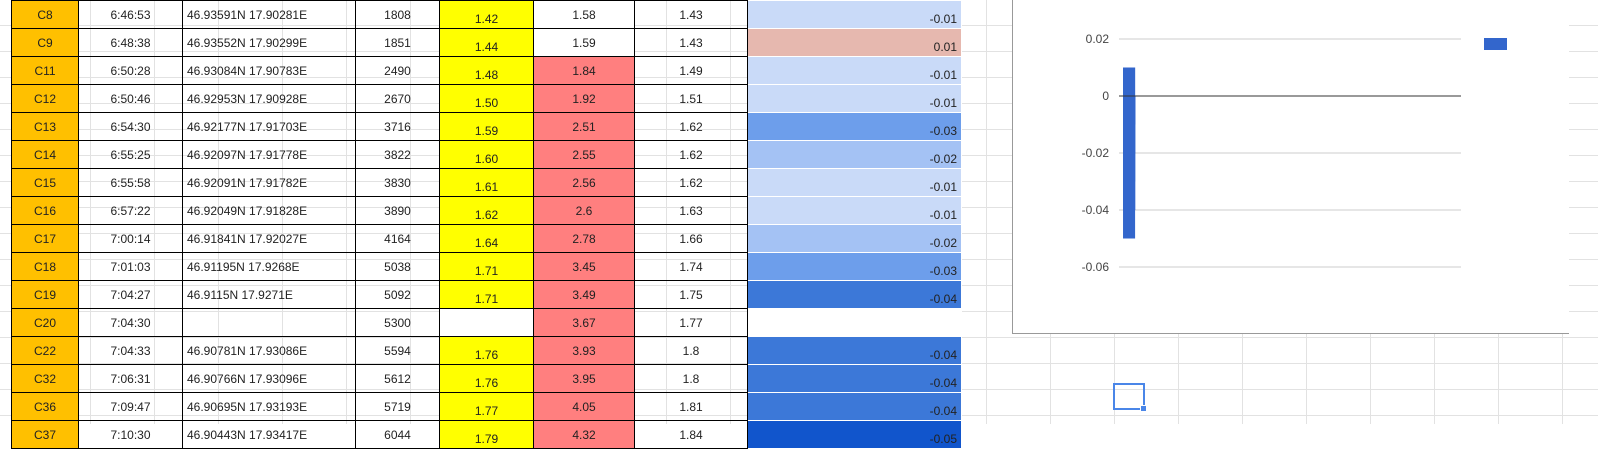 Image resolution: width=1598 pixels, height=449 pixels. What do you see at coordinates (45, 70) in the screenshot?
I see `cell-id: C11` at bounding box center [45, 70].